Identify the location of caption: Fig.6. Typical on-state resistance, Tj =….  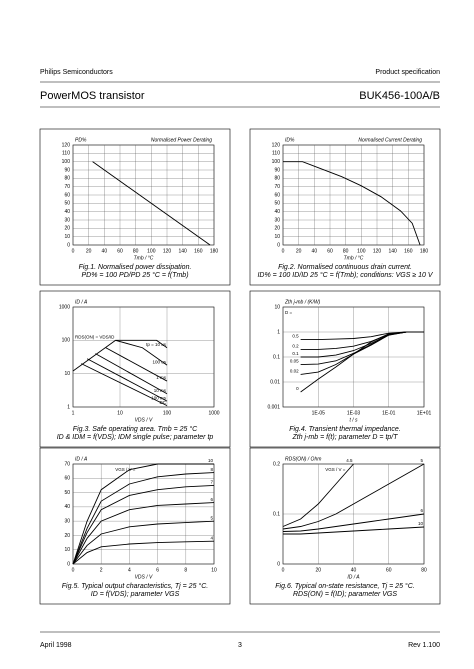
(344, 586).